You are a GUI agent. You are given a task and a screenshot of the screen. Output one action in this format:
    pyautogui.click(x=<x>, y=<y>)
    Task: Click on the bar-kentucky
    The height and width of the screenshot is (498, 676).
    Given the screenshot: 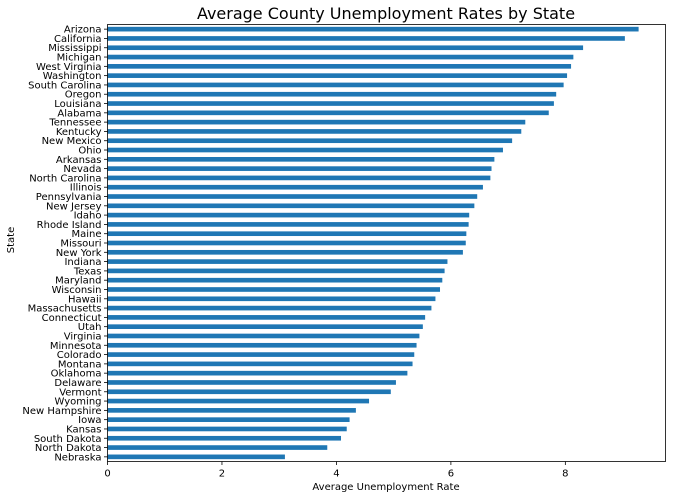 What is the action you would take?
    pyautogui.click(x=314, y=131)
    